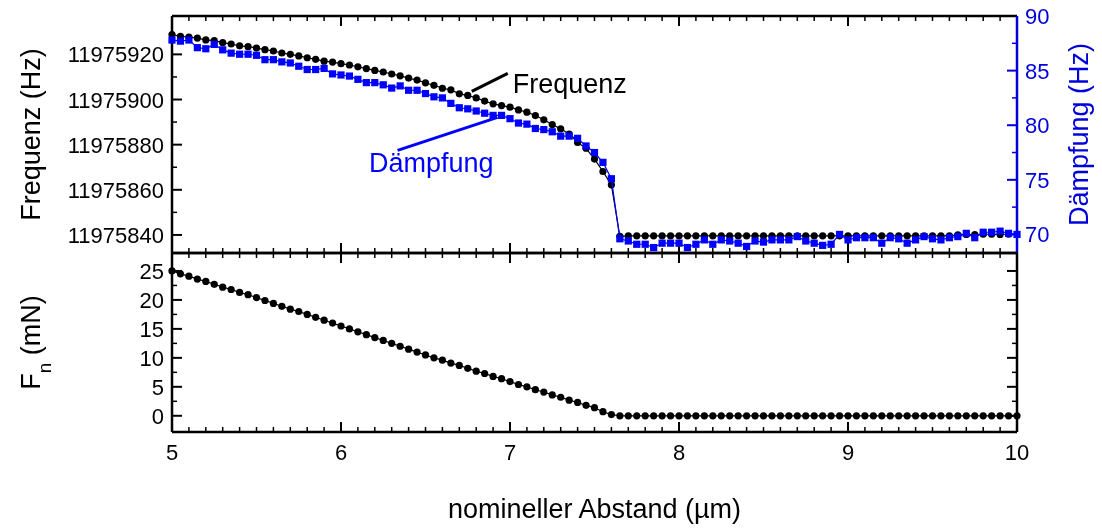  I want to click on y2-axis-title: Dämpfung (Hz), so click(1079, 134).